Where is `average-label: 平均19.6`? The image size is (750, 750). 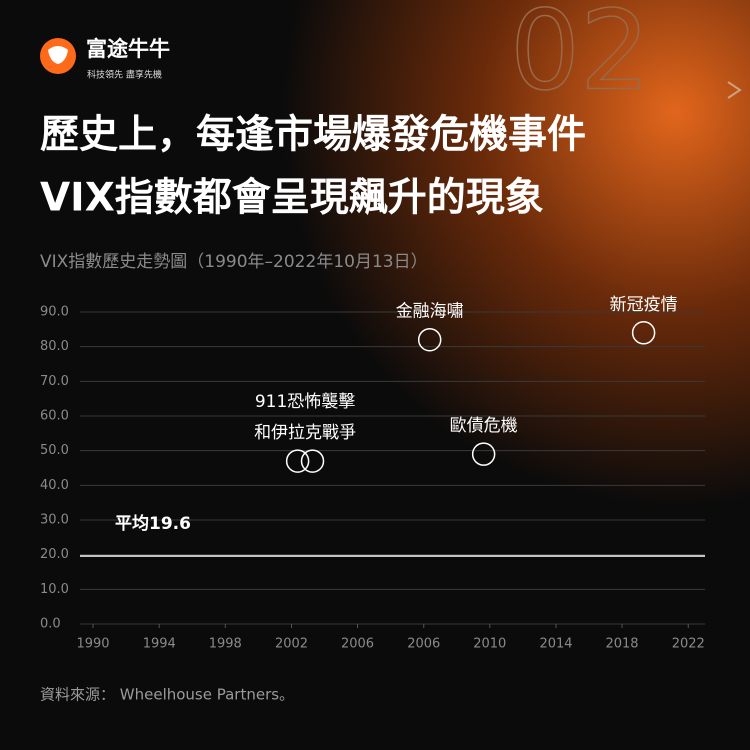 average-label: 平均19.6 is located at coordinates (153, 523).